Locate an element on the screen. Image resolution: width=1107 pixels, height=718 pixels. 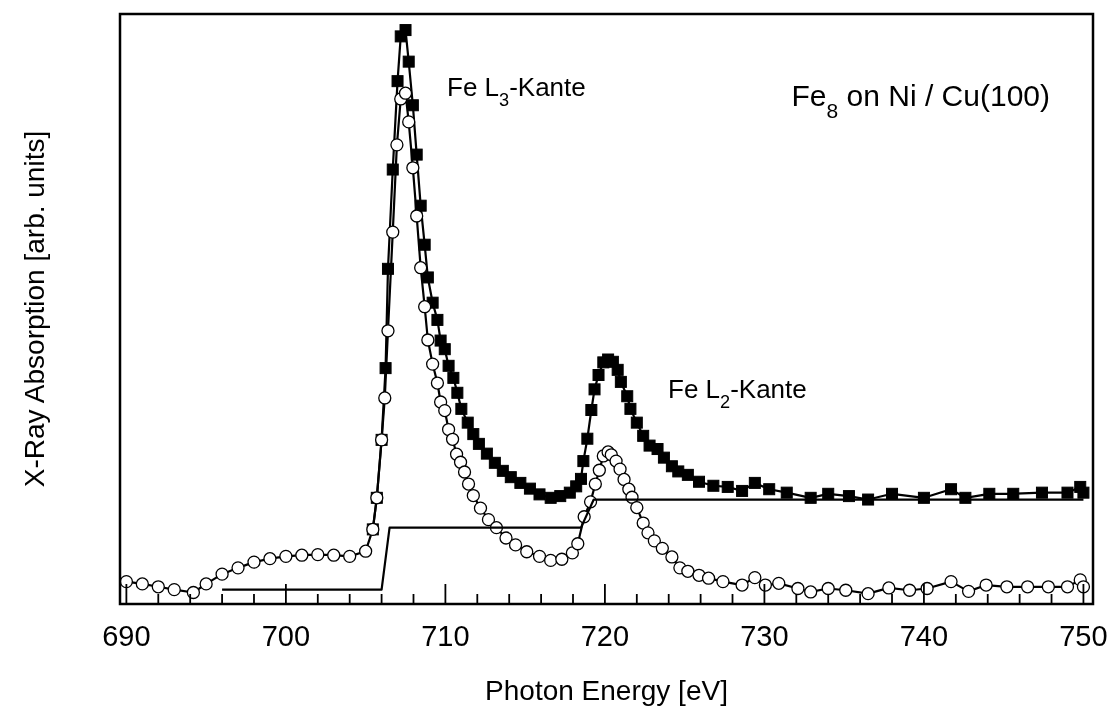
x-tick-label: 720 is located at coordinates (605, 636).